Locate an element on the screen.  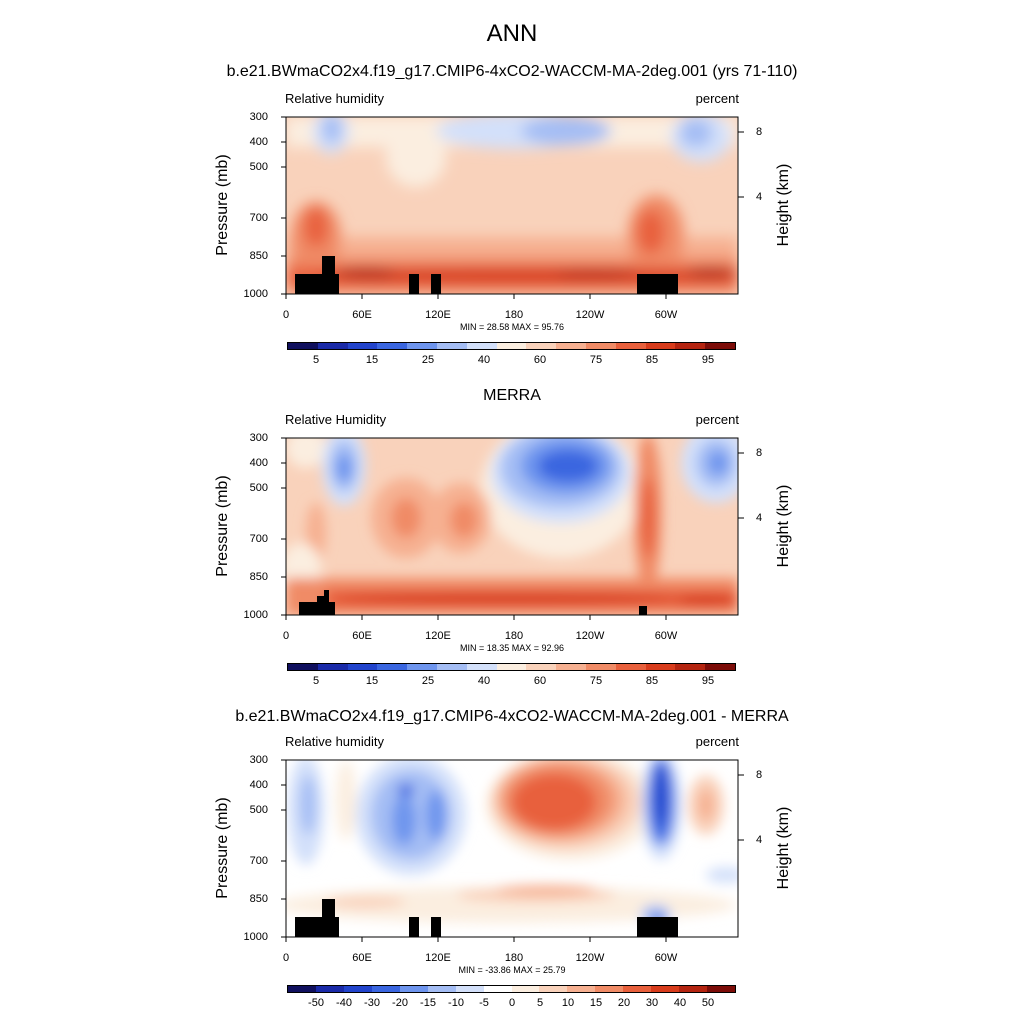
panel-1-contour-plot is located at coordinates (512, 207).